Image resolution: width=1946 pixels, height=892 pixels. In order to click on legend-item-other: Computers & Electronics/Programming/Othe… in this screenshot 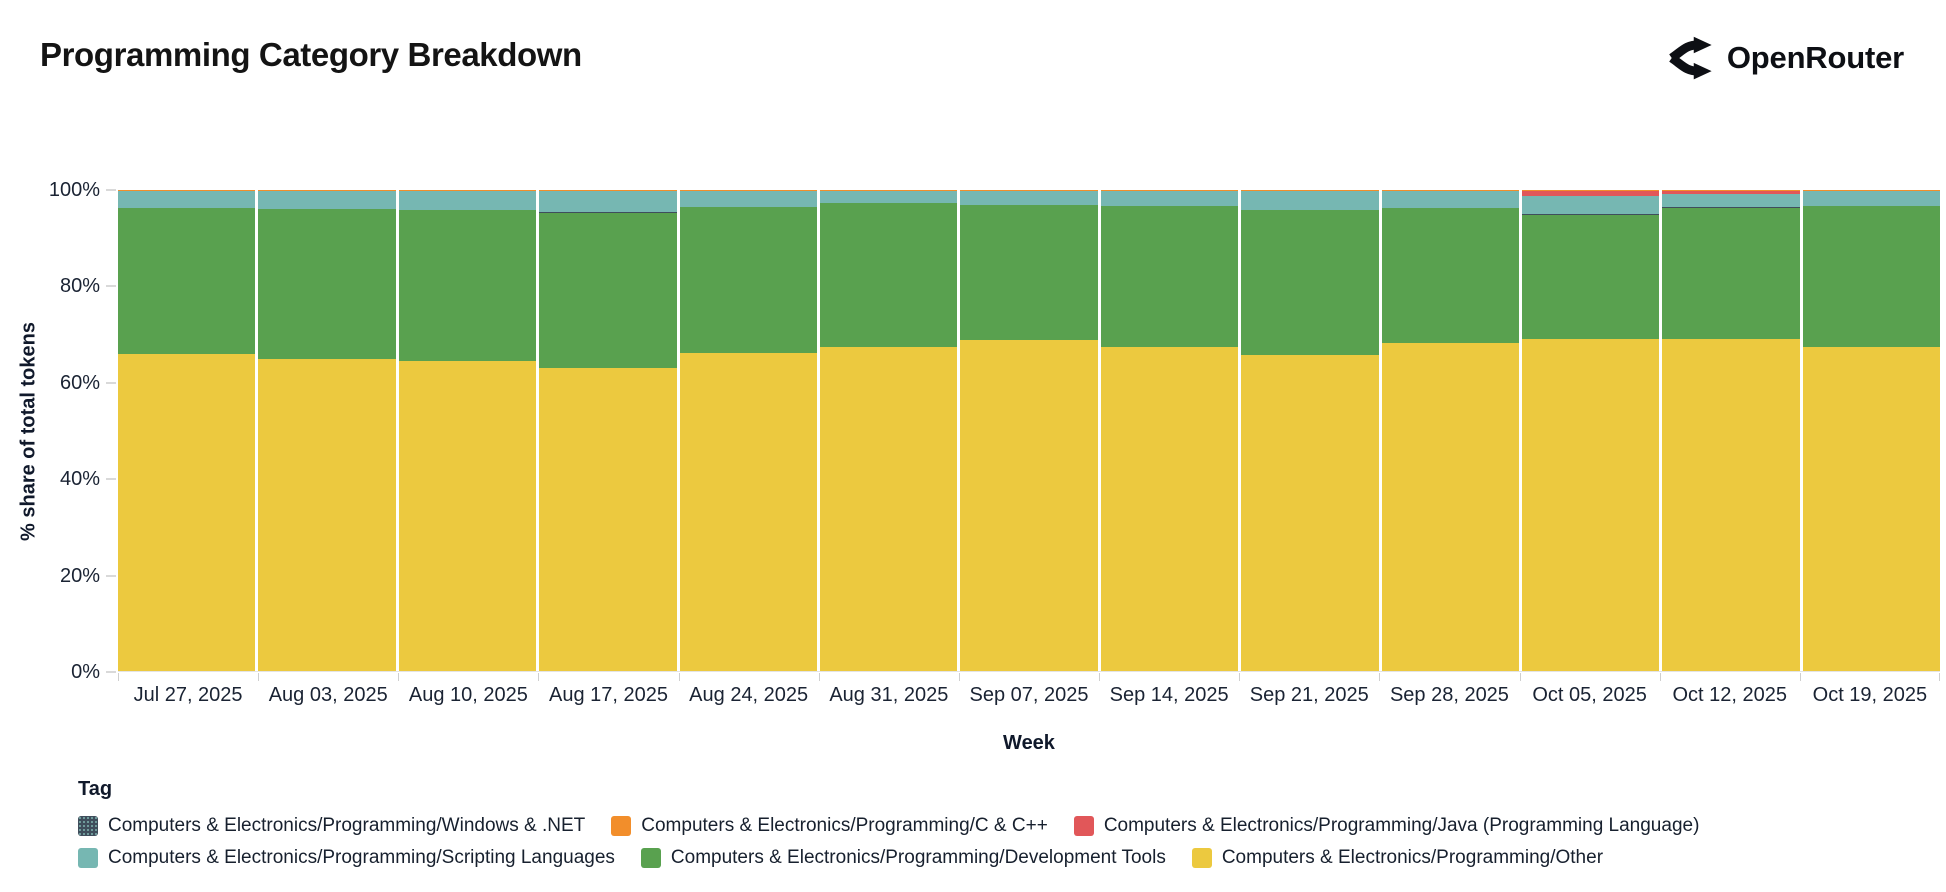, I will do `click(1397, 858)`.